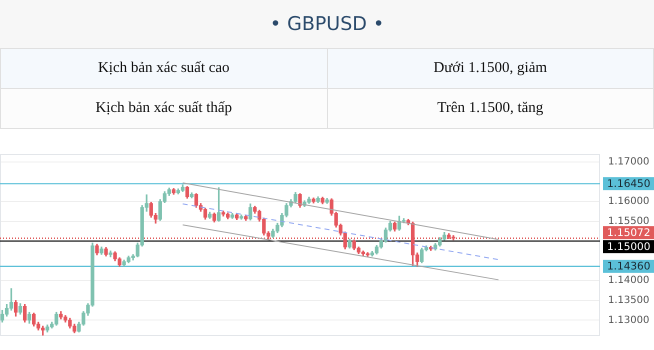 The image size is (654, 350). Describe the element at coordinates (327, 24) in the screenshot. I see `chart-title: • GBPUSD •` at that location.